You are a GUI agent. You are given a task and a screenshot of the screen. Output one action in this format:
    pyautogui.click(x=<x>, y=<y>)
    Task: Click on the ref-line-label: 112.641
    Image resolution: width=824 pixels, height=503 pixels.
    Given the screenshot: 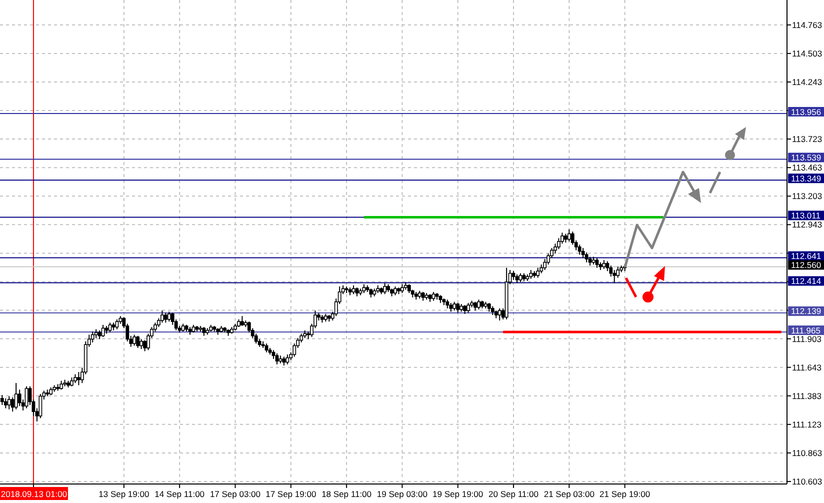 What is the action you would take?
    pyautogui.click(x=806, y=256)
    